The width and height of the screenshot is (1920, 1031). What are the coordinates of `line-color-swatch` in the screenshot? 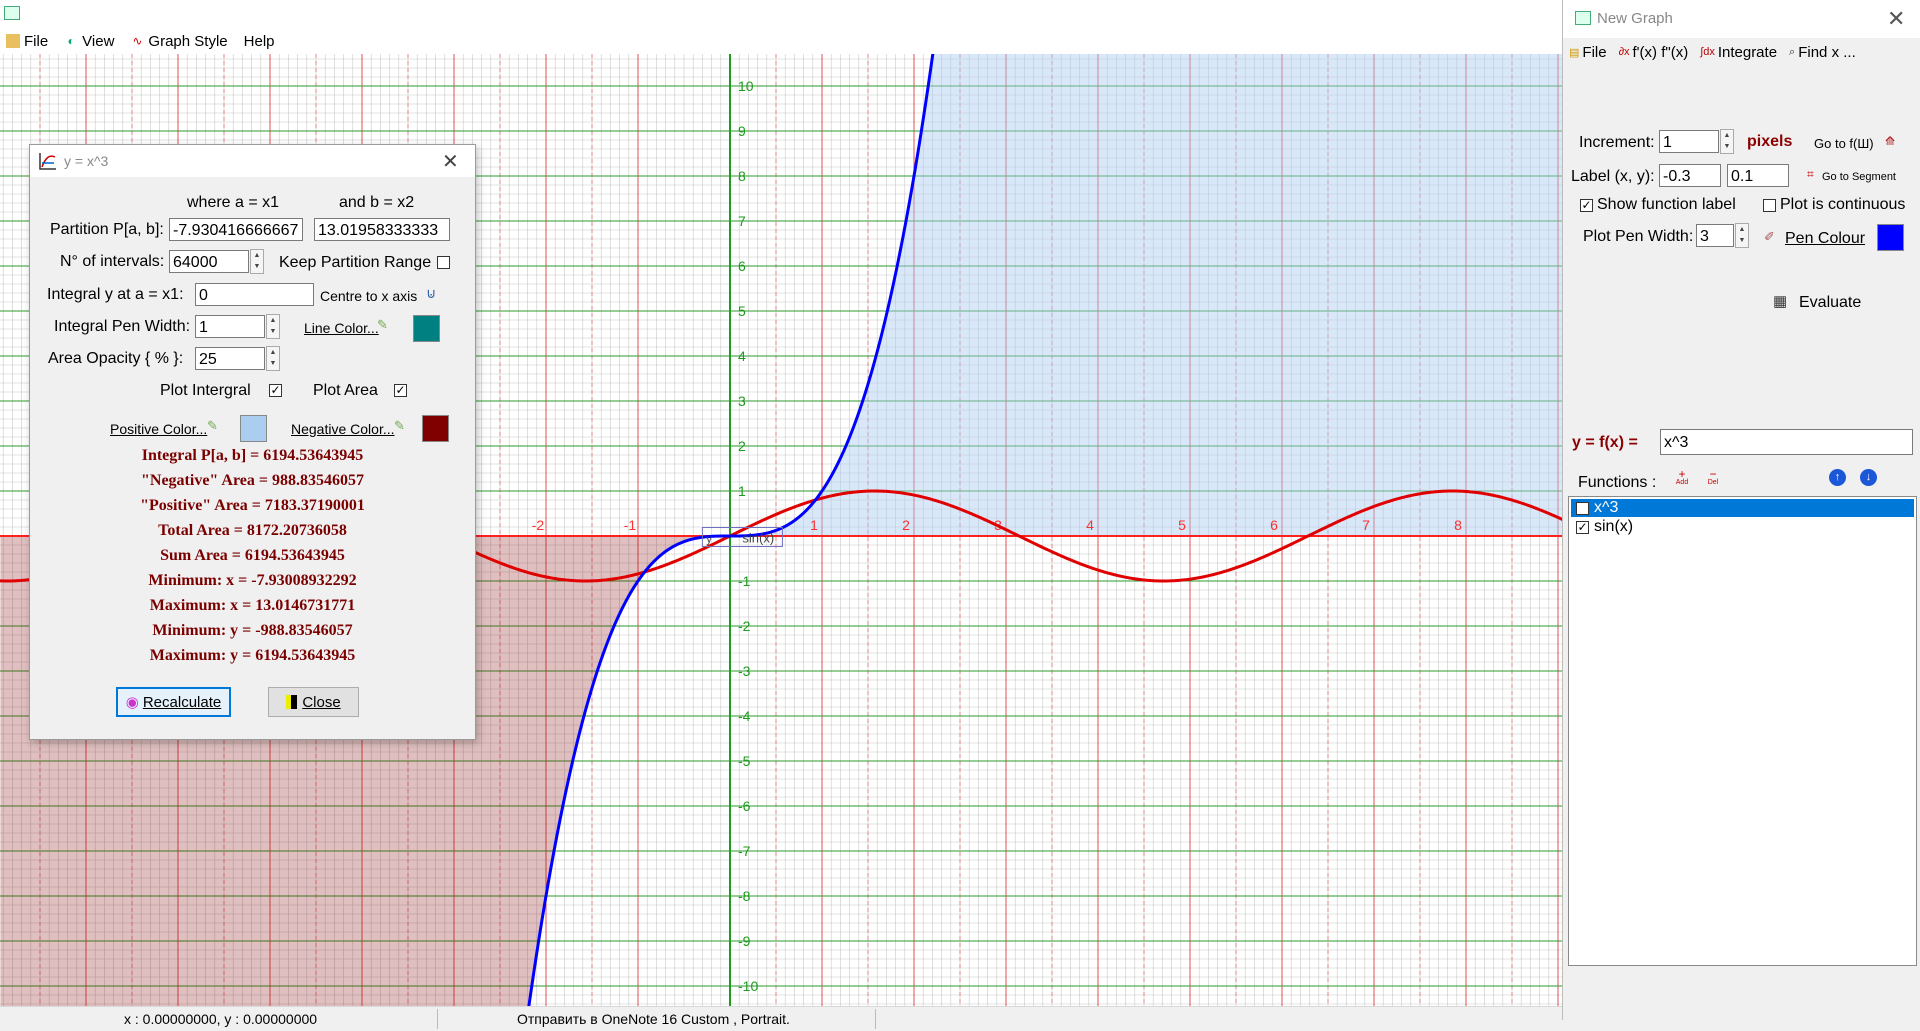 It's located at (426, 328).